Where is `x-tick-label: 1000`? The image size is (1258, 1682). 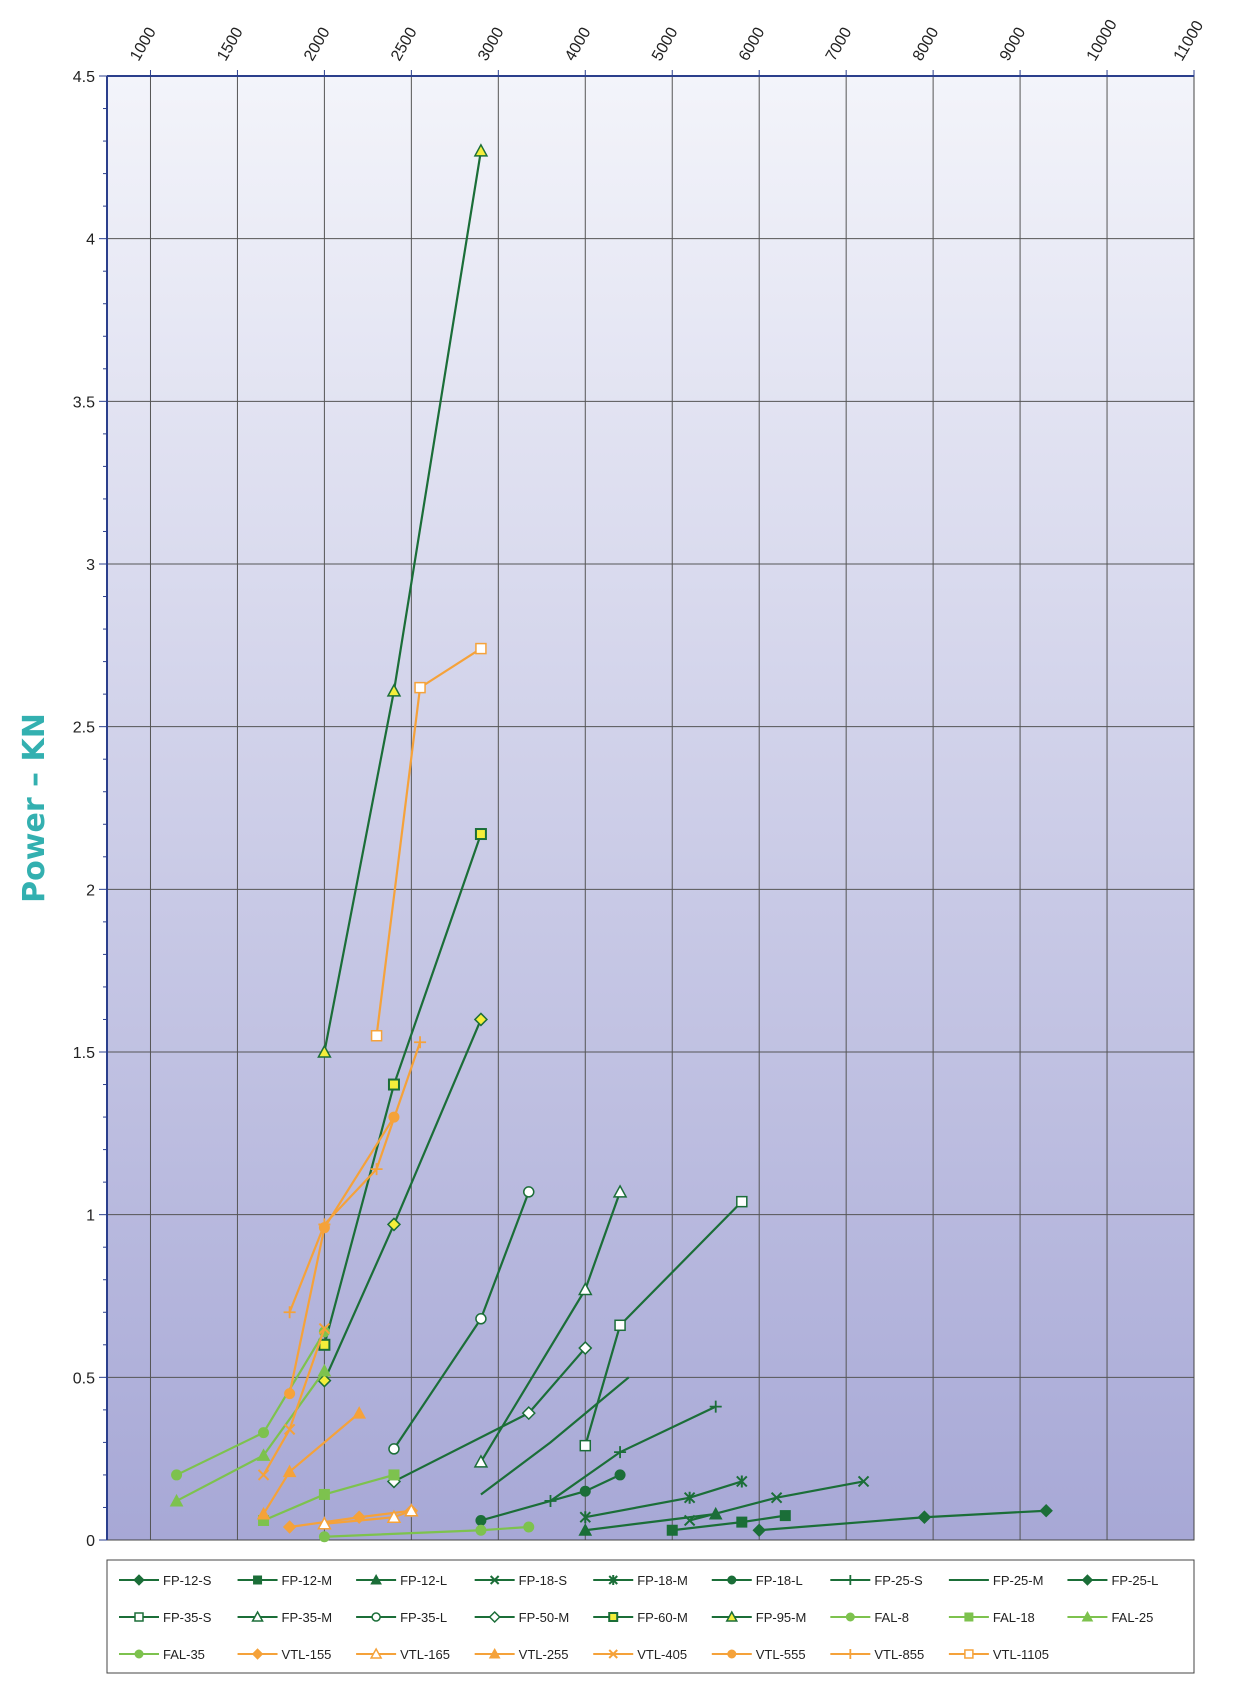 x-tick-label: 1000 is located at coordinates (143, 44).